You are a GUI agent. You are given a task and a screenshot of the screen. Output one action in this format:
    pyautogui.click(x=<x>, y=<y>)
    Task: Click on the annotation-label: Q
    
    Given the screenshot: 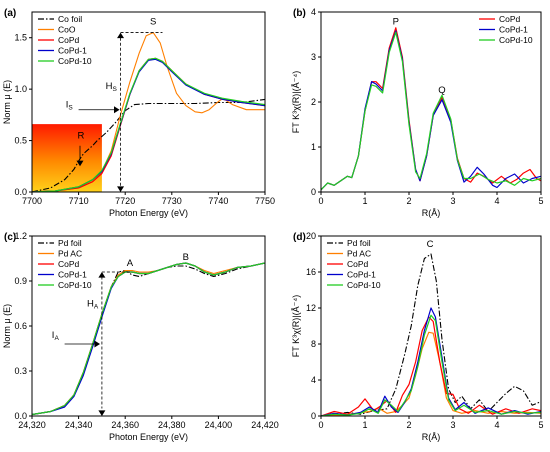 What is the action you would take?
    pyautogui.click(x=441, y=90)
    